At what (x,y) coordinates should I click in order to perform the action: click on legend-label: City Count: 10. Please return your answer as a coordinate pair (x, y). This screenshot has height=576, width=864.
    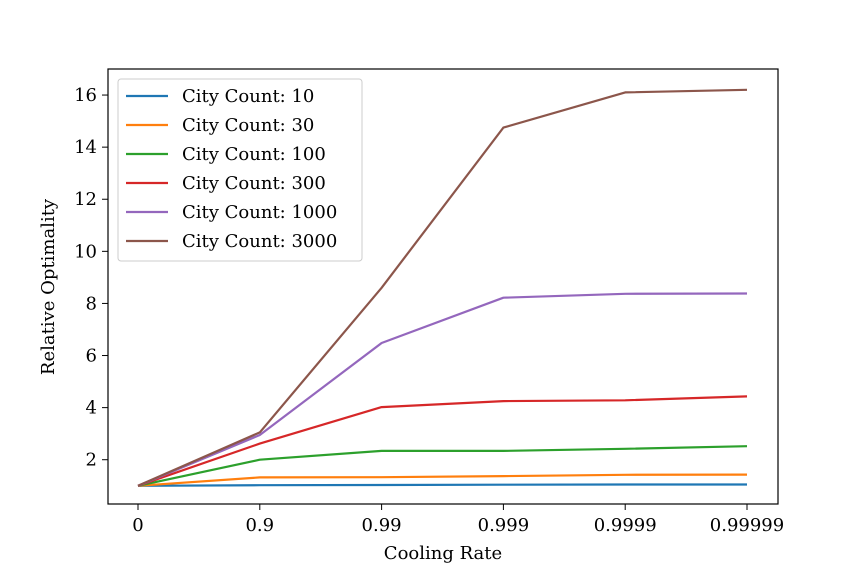
    Looking at the image, I should click on (248, 96).